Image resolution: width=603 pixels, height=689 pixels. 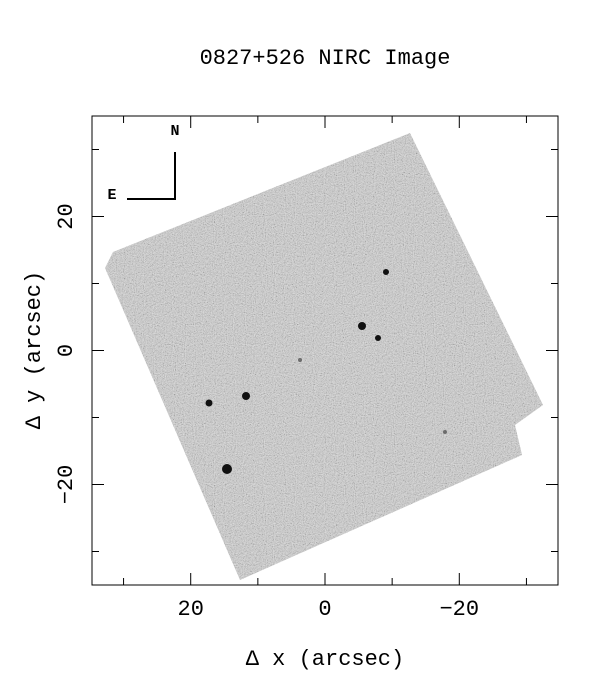 What do you see at coordinates (324, 609) in the screenshot?
I see `x-tick-label: 0` at bounding box center [324, 609].